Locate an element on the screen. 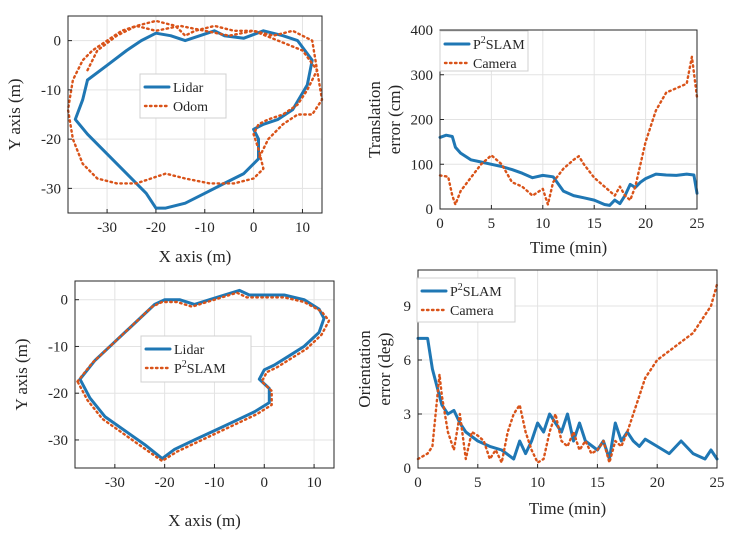 The width and height of the screenshot is (733, 540). legend-label: Odom is located at coordinates (190, 107).